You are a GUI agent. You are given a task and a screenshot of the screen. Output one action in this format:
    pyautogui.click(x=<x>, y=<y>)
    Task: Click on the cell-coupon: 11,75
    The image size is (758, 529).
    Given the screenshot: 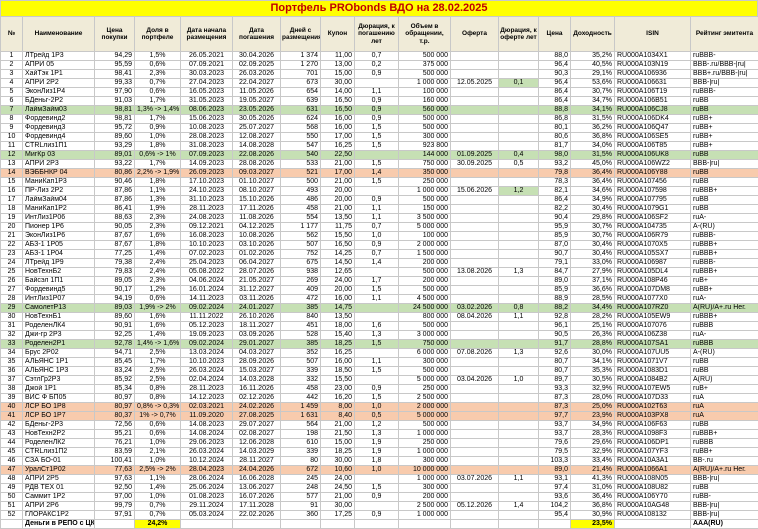 What is the action you would take?
    pyautogui.click(x=337, y=227)
    